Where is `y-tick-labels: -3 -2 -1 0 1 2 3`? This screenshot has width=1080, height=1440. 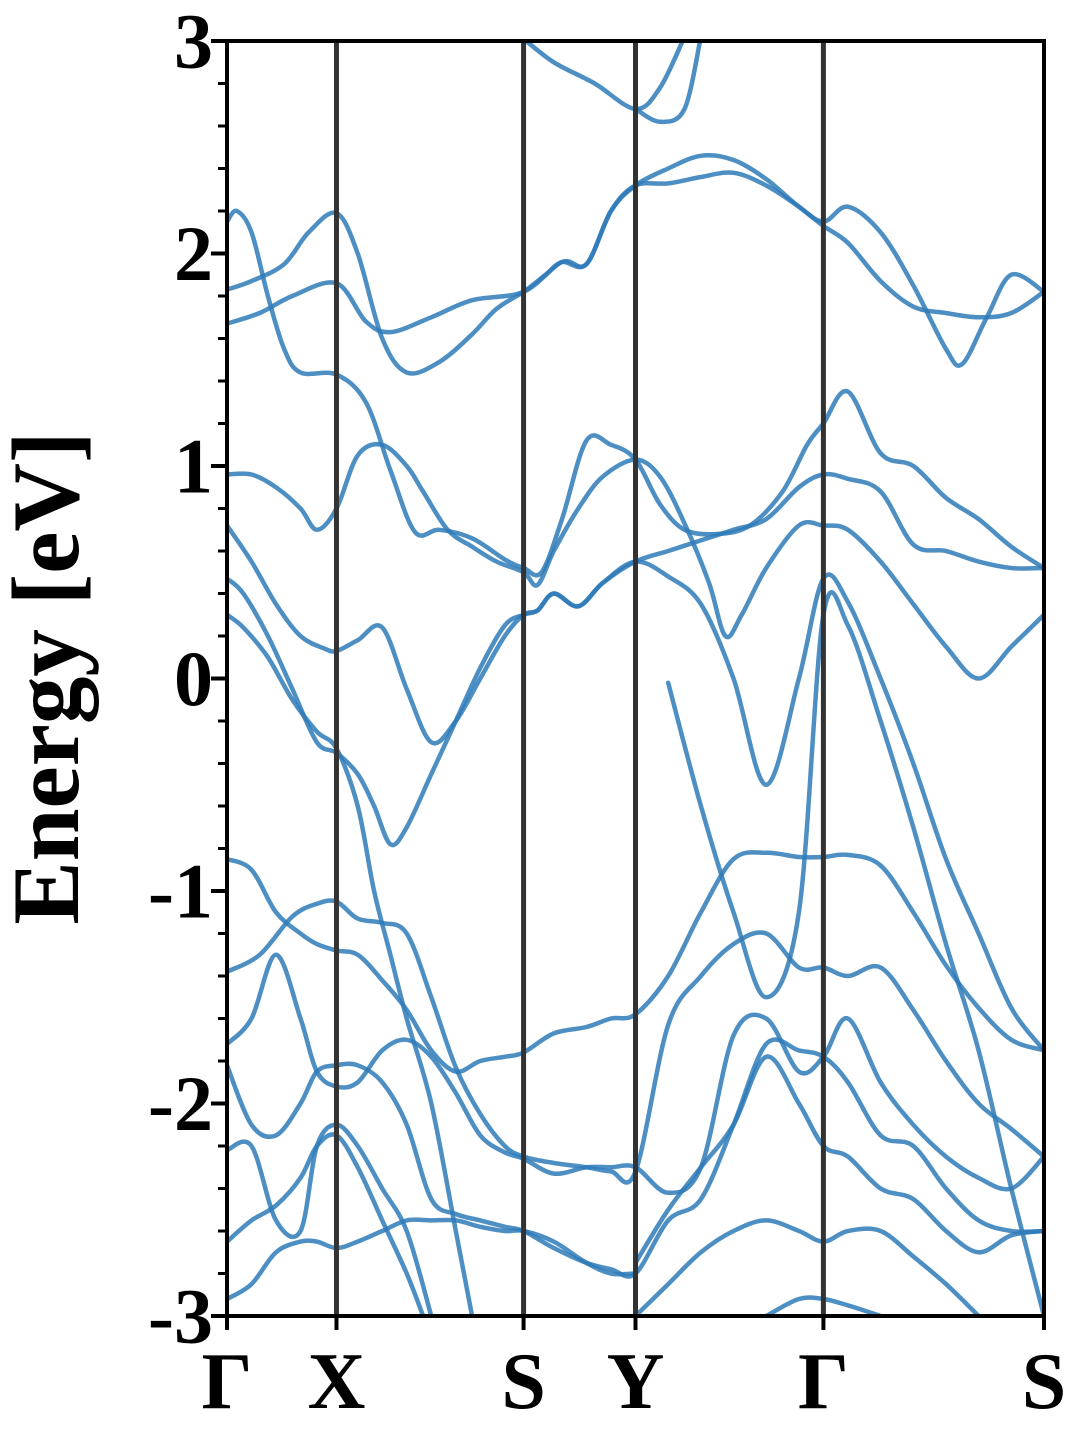
y-tick-labels: -3 -2 -1 0 1 2 3 is located at coordinates (180, 680).